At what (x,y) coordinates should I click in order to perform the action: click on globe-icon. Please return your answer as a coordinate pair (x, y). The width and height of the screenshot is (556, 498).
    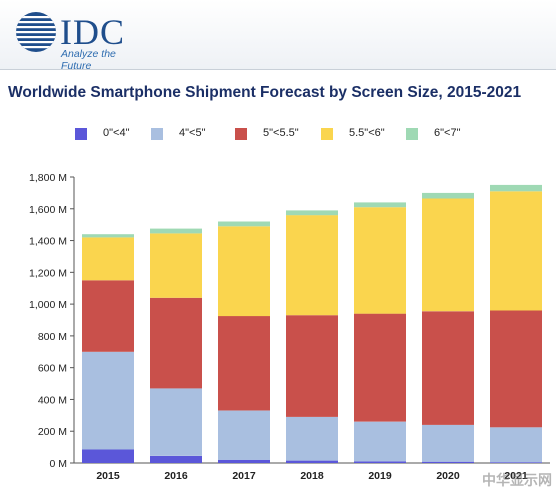
    Looking at the image, I should click on (36, 32).